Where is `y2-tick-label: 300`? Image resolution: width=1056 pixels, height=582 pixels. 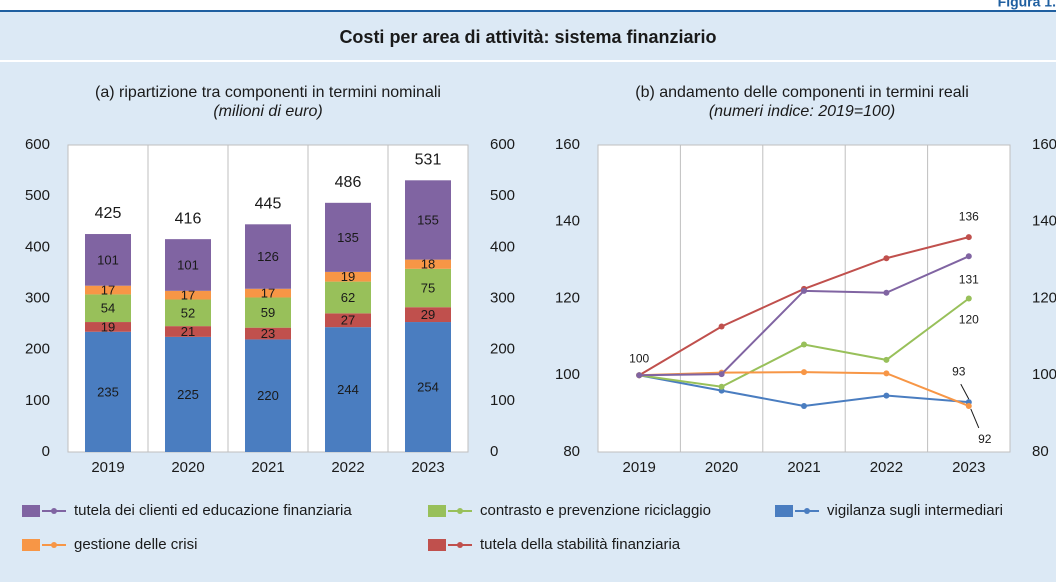
y2-tick-label: 300 is located at coordinates (502, 297).